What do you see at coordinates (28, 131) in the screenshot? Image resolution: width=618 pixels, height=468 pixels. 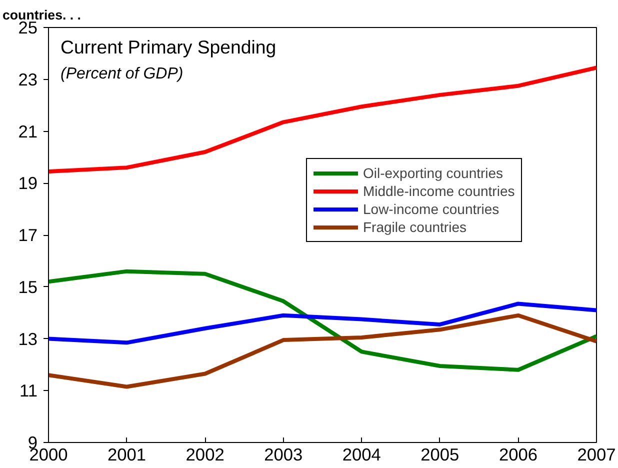 I see `y-tick-label: 21` at bounding box center [28, 131].